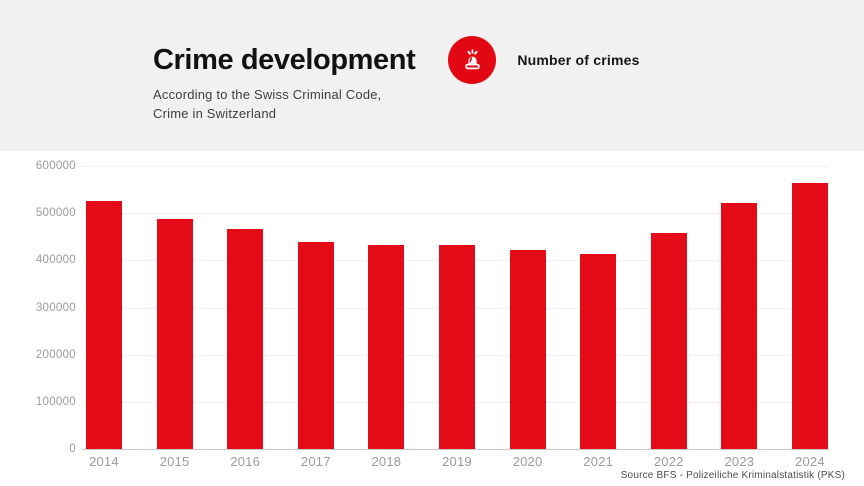 The height and width of the screenshot is (486, 864). Describe the element at coordinates (668, 461) in the screenshot. I see `x-tick-label-2022: 2022` at that location.